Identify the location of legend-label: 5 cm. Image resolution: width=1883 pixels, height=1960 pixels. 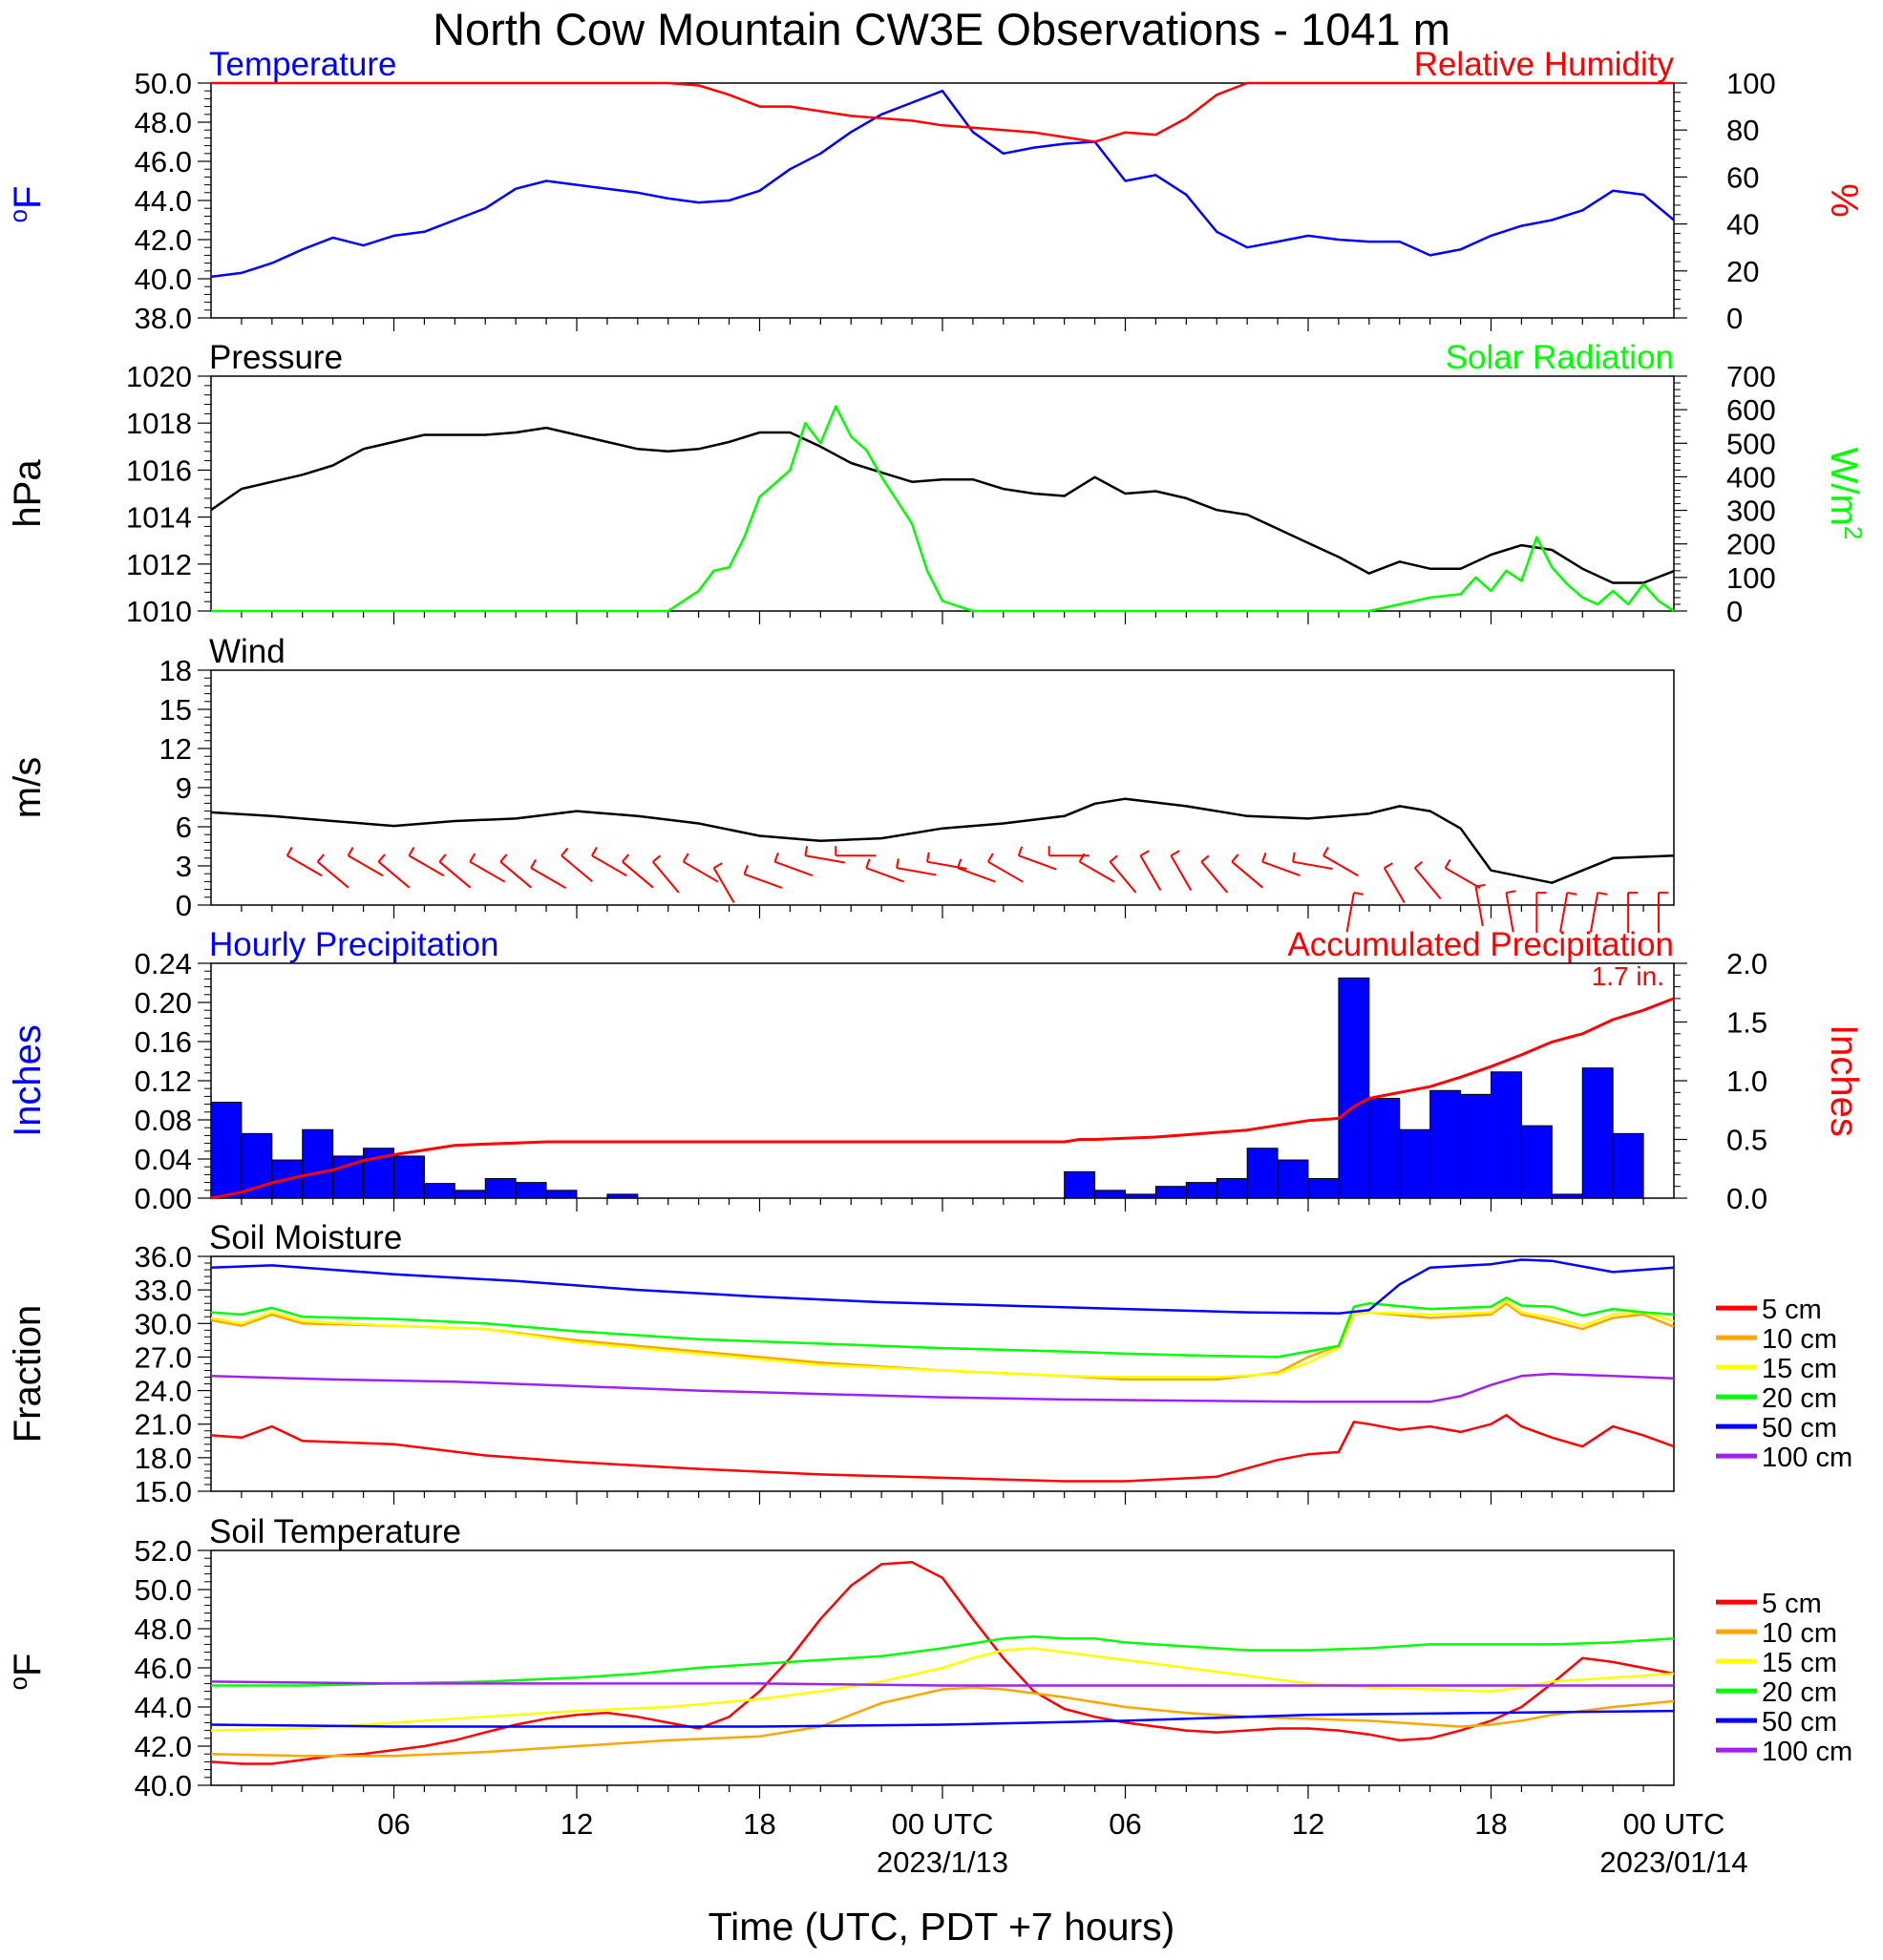
(1792, 1310).